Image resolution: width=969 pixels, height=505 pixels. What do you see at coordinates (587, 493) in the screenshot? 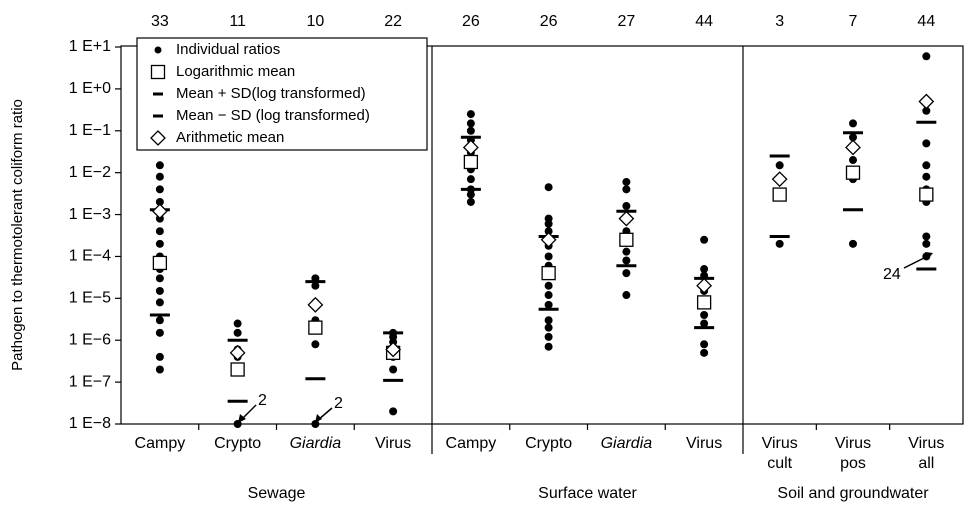
I see `group-label: Surface water` at bounding box center [587, 493].